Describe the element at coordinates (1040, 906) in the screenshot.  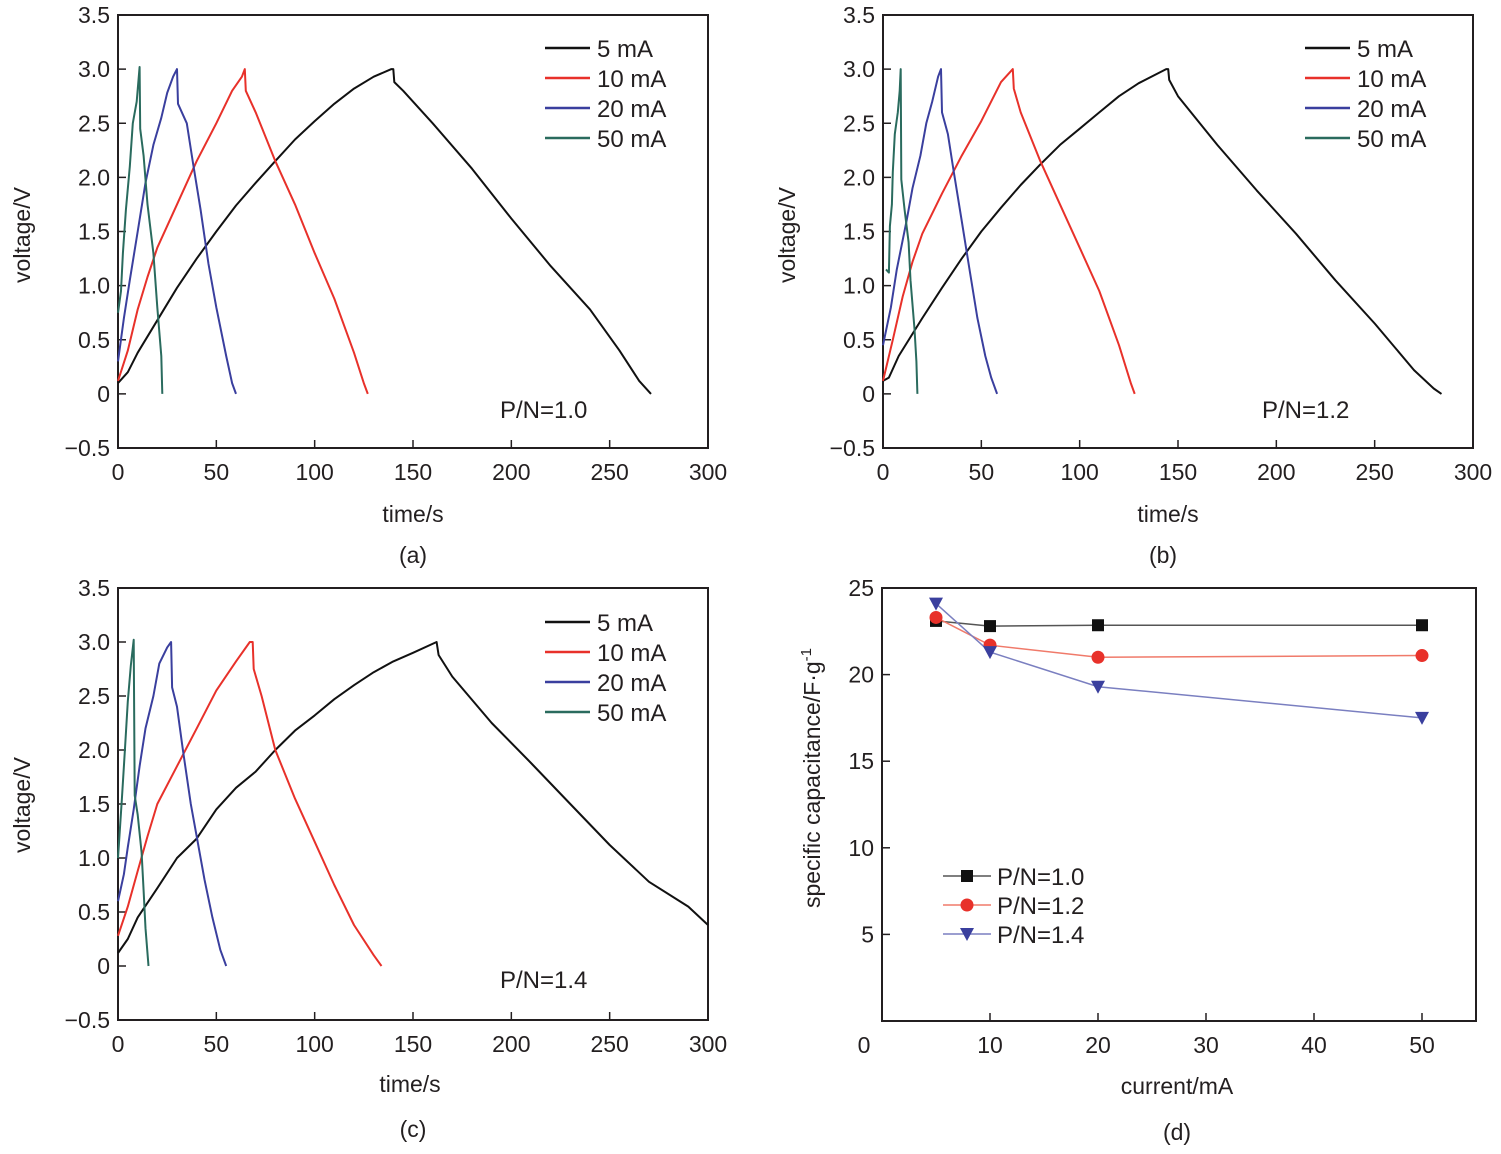
I see `legend-label: P/N=1.2` at that location.